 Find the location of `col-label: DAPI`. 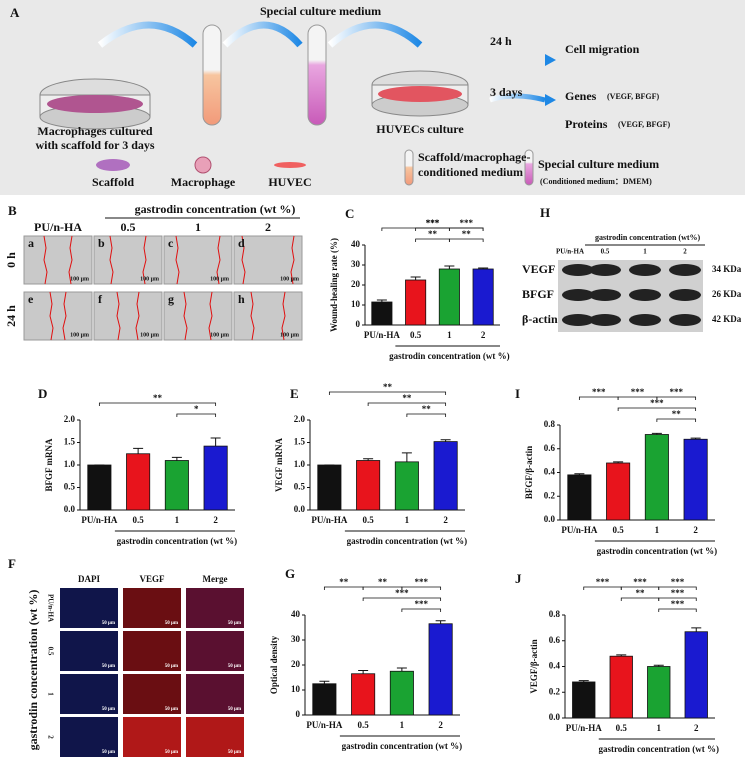

col-label: DAPI is located at coordinates (89, 579).